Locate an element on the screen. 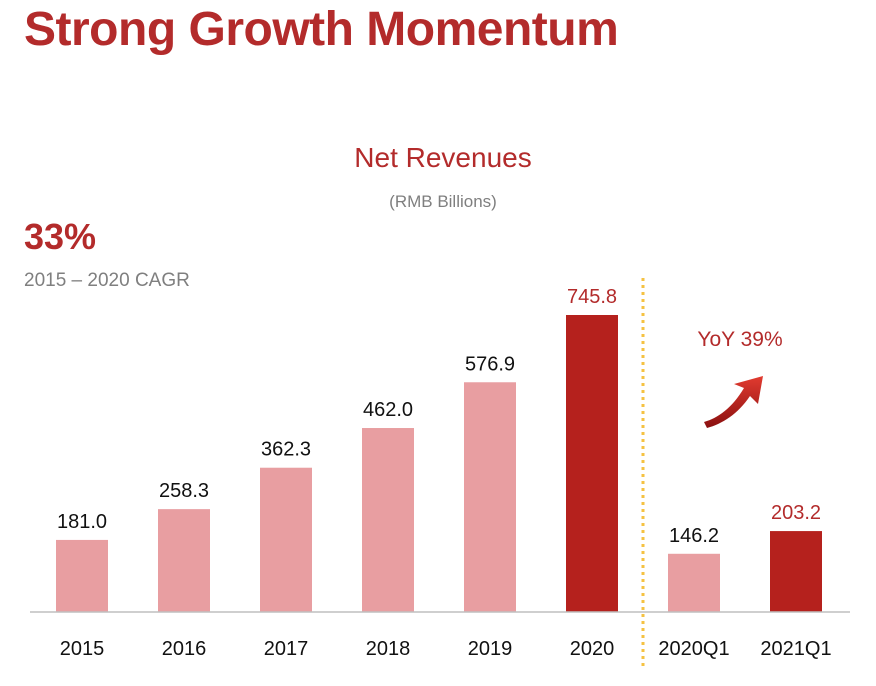  bar-2018 is located at coordinates (388, 520).